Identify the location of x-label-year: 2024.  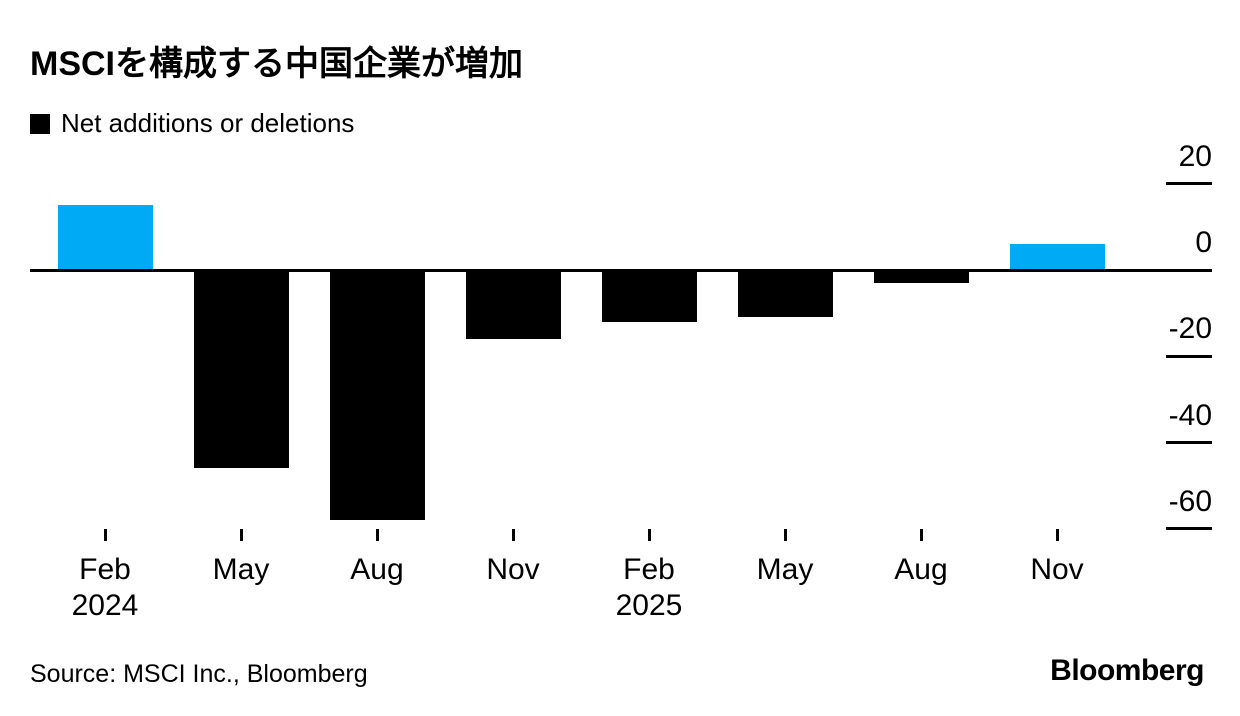
(105, 605).